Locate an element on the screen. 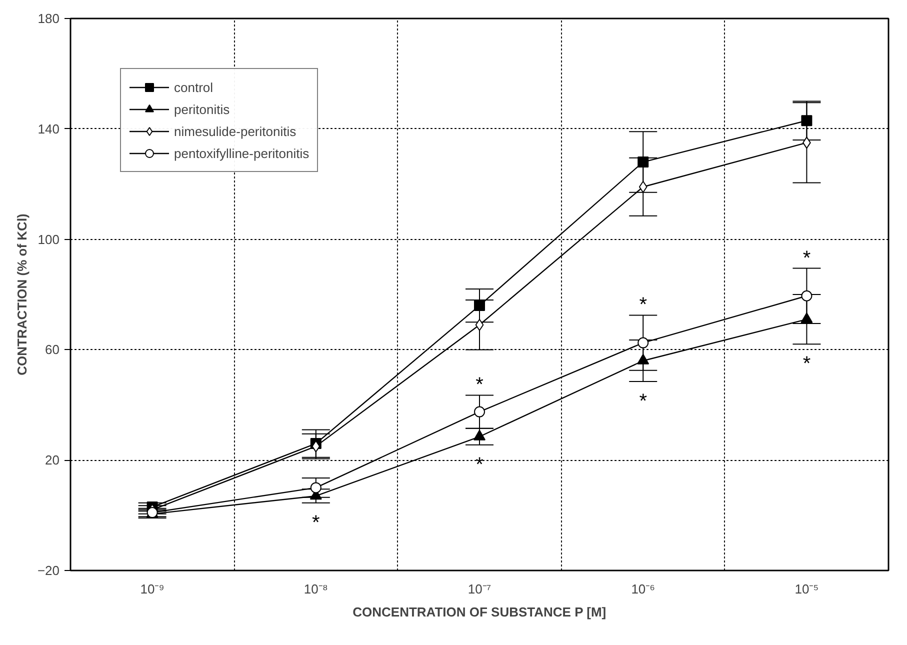 This screenshot has height=645, width=907. y-tick-label: 140 is located at coordinates (49, 128).